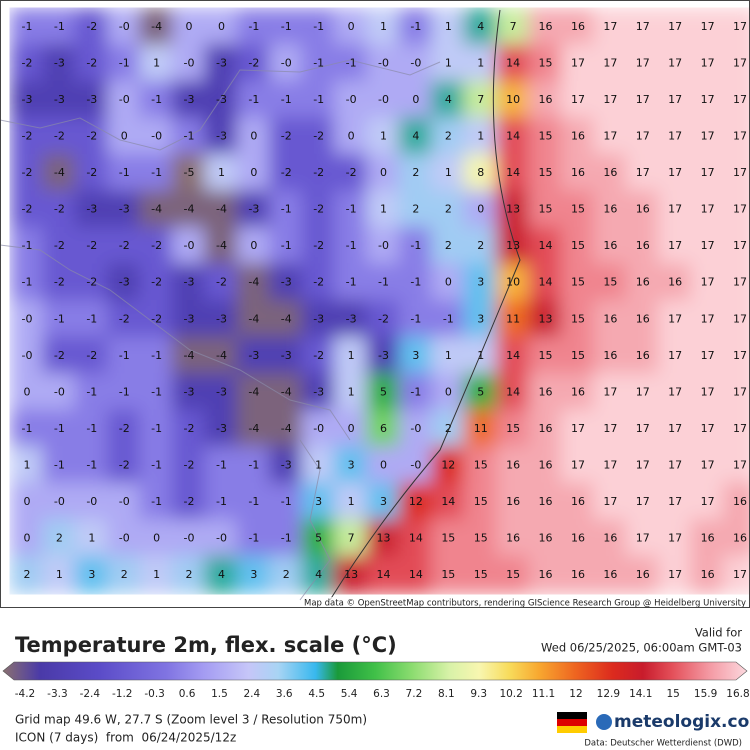 The height and width of the screenshot is (750, 750). Describe the element at coordinates (543, 694) in the screenshot. I see `color-bar-tick-label: 11.1` at that location.